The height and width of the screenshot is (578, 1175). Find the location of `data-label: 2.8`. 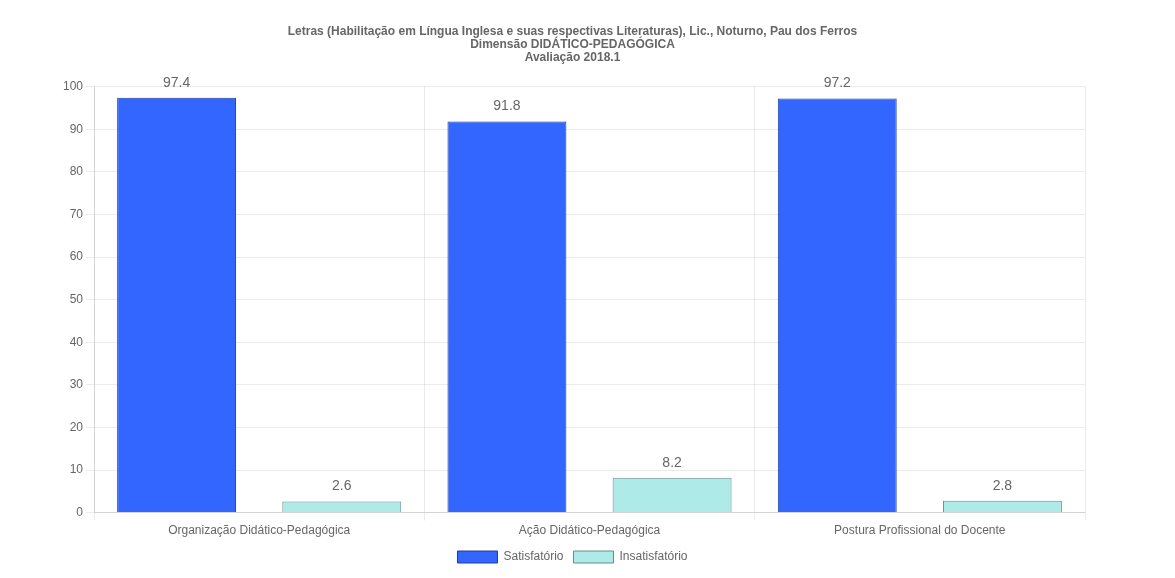

data-label: 2.8 is located at coordinates (1002, 484).